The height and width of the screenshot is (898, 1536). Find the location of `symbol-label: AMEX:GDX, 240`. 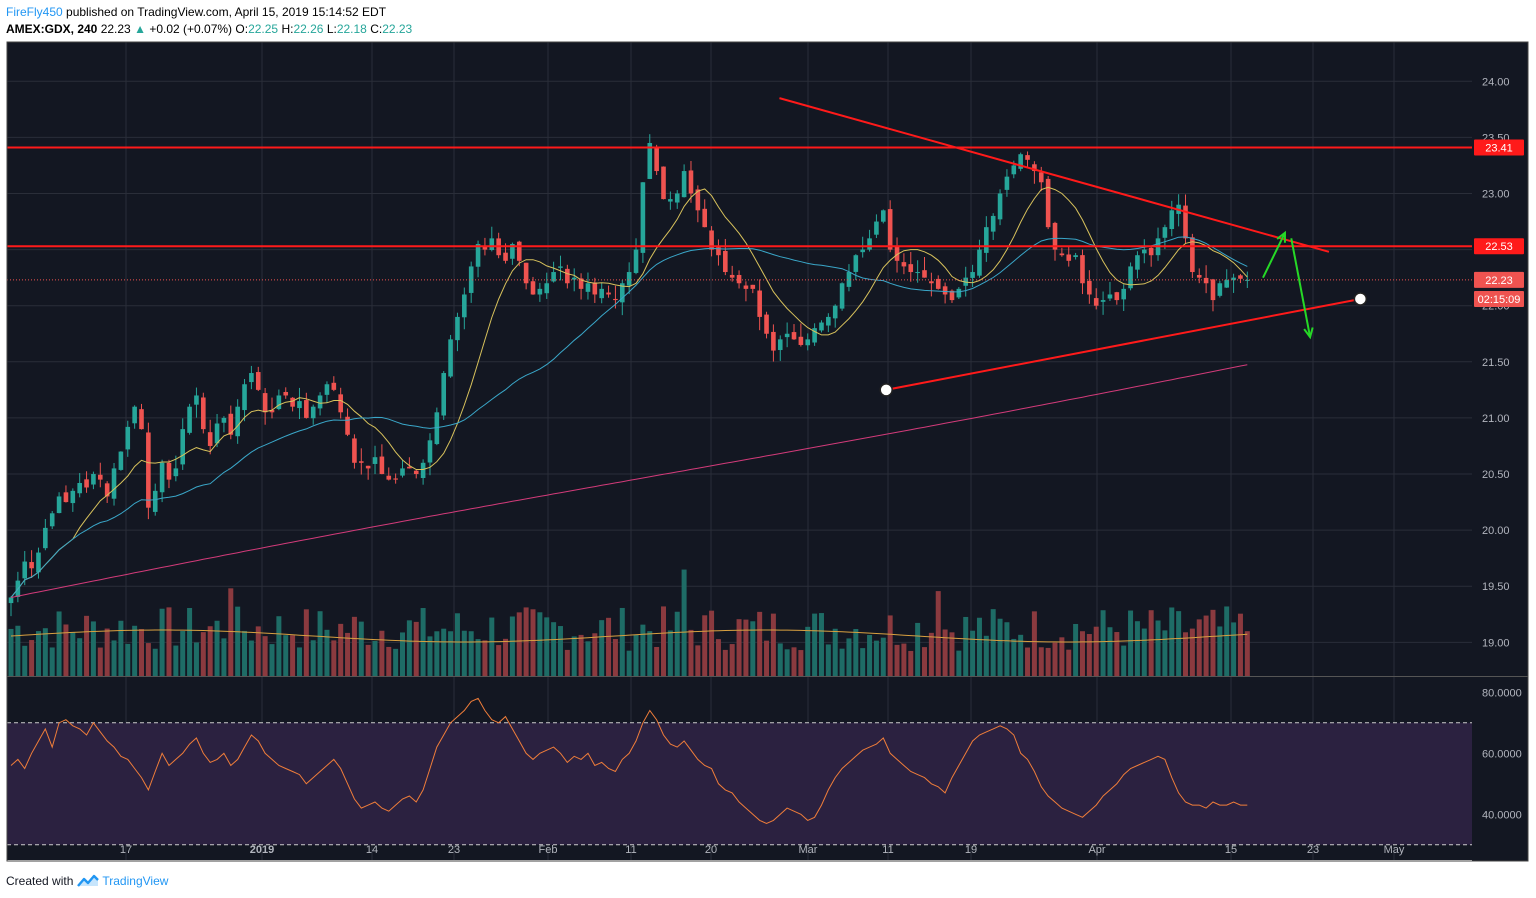

symbol-label: AMEX:GDX, 240 is located at coordinates (52, 29).